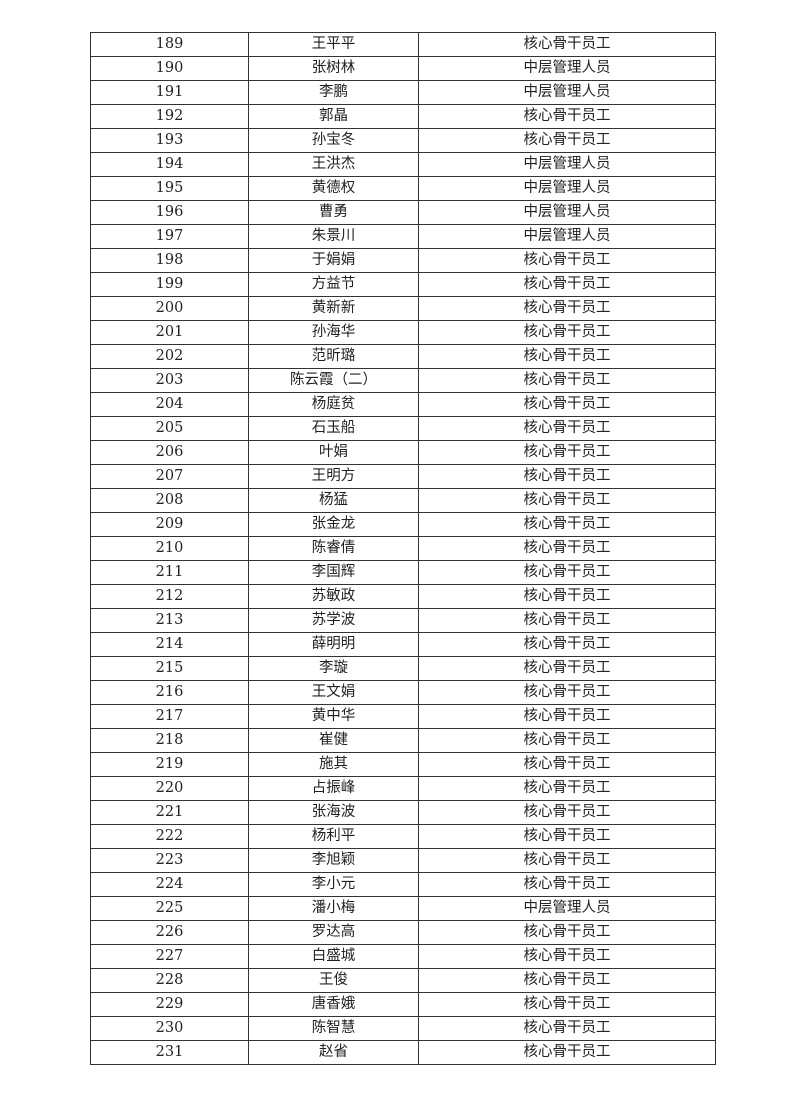 This screenshot has width=805, height=1098. I want to click on employee-name: 罗达高, so click(333, 932).